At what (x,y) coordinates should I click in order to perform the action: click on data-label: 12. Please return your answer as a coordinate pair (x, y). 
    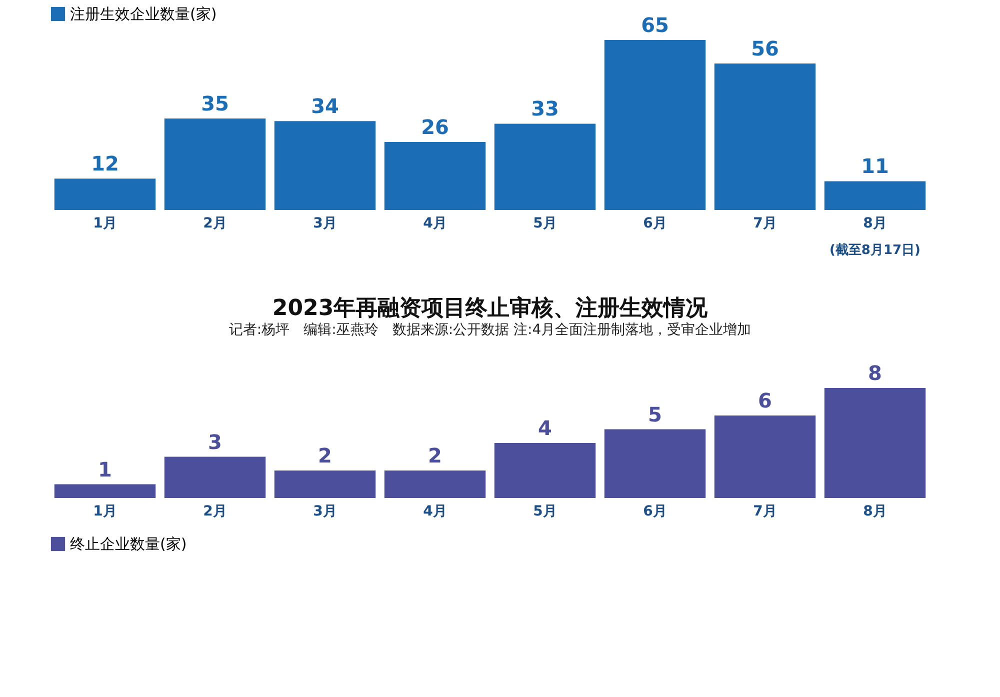
    Looking at the image, I should click on (105, 164).